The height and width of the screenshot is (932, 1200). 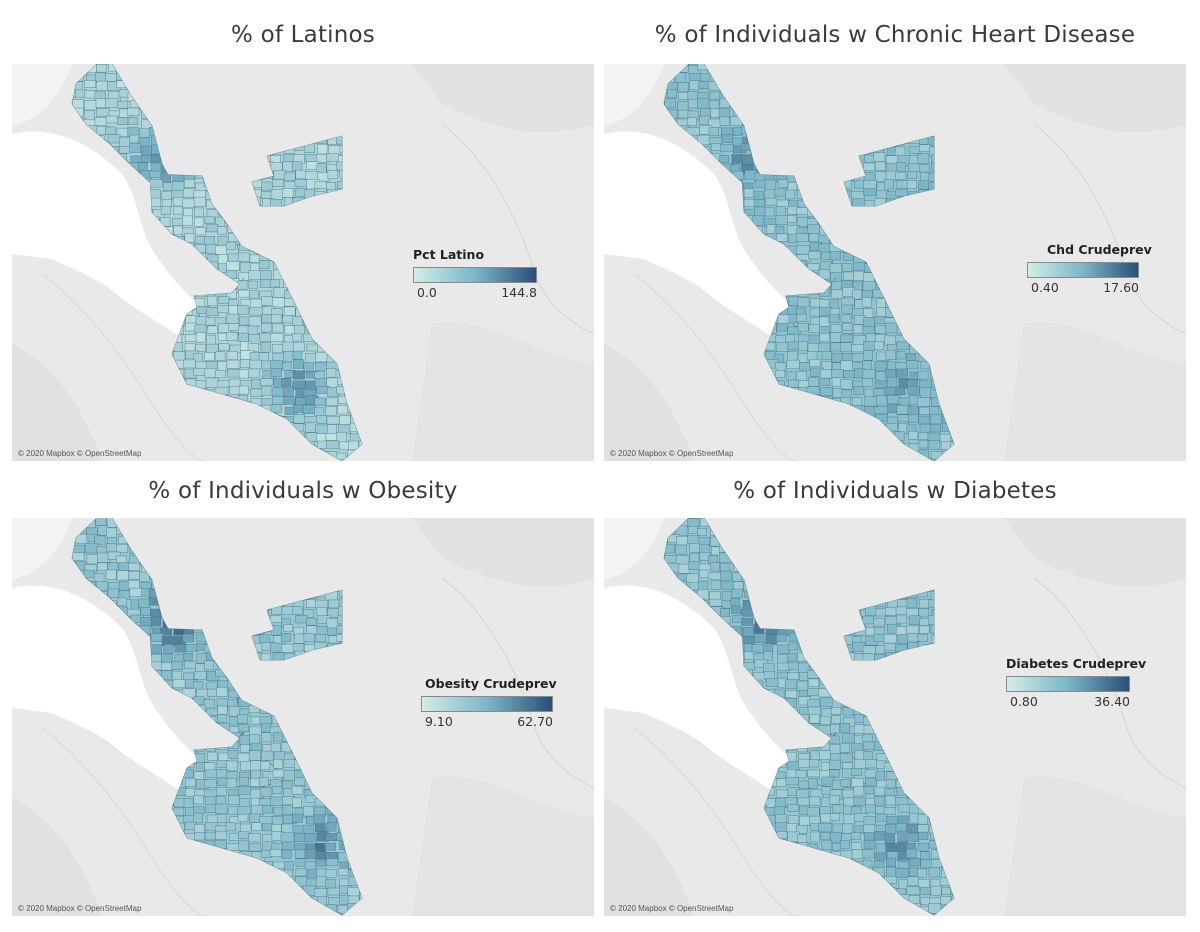 What do you see at coordinates (1109, 229) in the screenshot?
I see `road-line` at bounding box center [1109, 229].